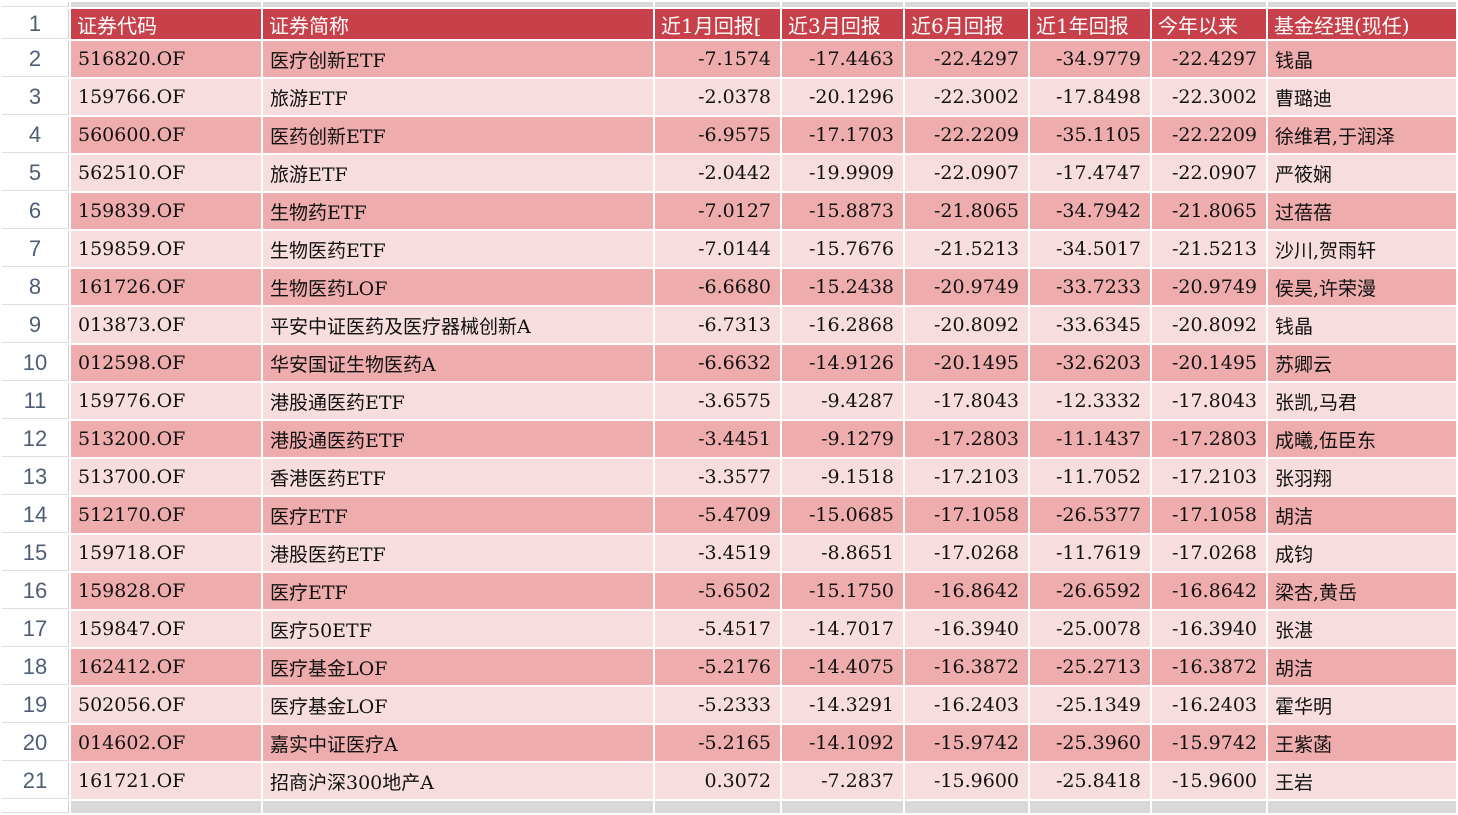 Image resolution: width=1458 pixels, height=815 pixels. Describe the element at coordinates (1090, 515) in the screenshot. I see `cell-r1y: -26.5377` at that location.